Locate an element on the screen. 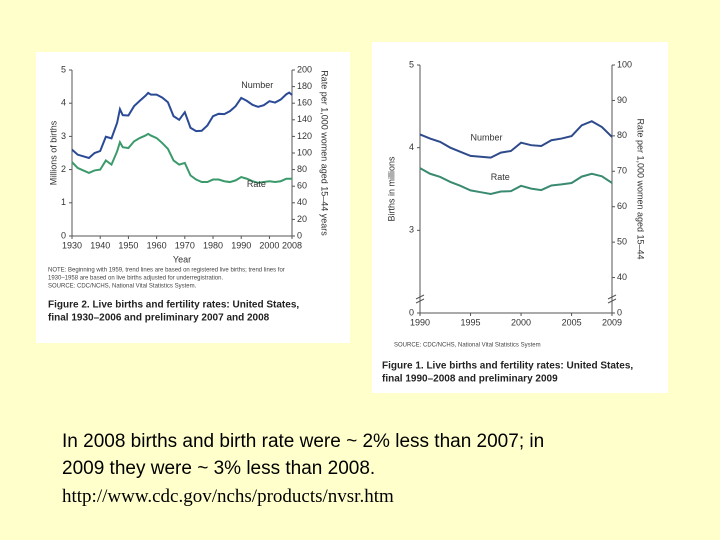 The width and height of the screenshot is (720, 540). y2-tick-label: 20 is located at coordinates (302, 219).